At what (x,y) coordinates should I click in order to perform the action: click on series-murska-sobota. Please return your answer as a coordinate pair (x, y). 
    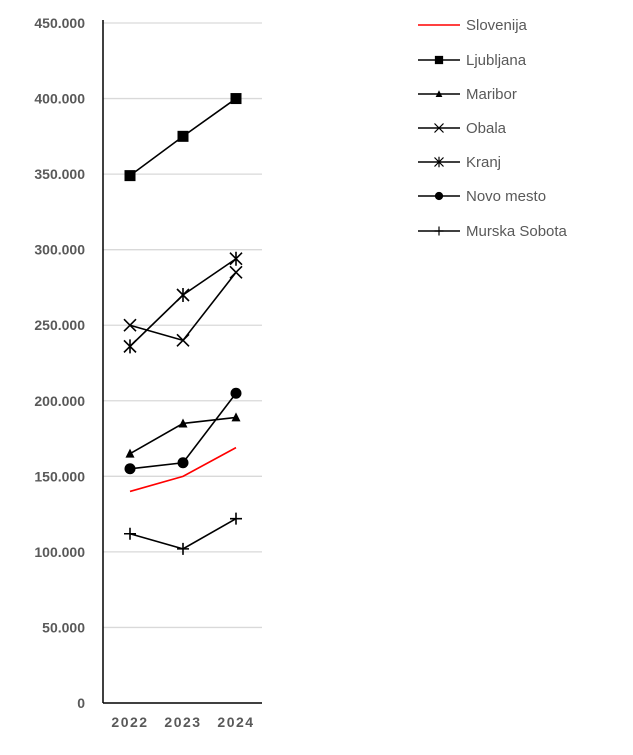
    Looking at the image, I should click on (183, 533).